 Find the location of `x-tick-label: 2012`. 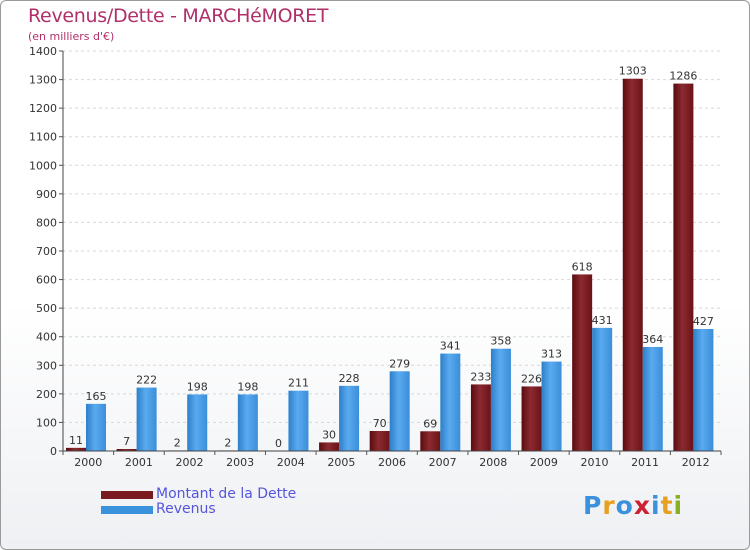

x-tick-label: 2012 is located at coordinates (696, 462).